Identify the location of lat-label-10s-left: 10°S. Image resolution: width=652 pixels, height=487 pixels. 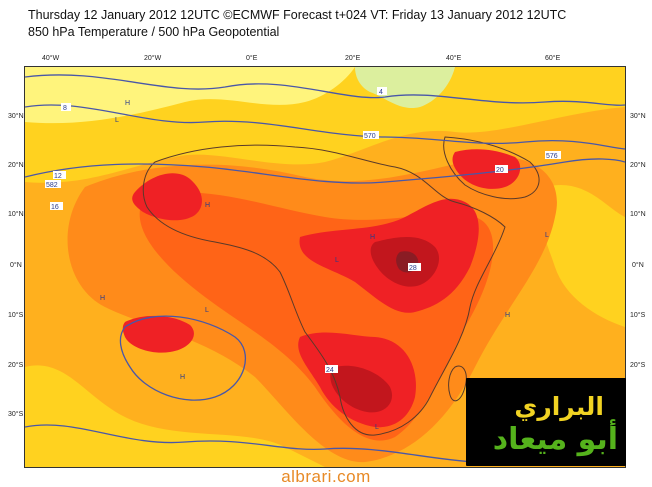
(16, 315).